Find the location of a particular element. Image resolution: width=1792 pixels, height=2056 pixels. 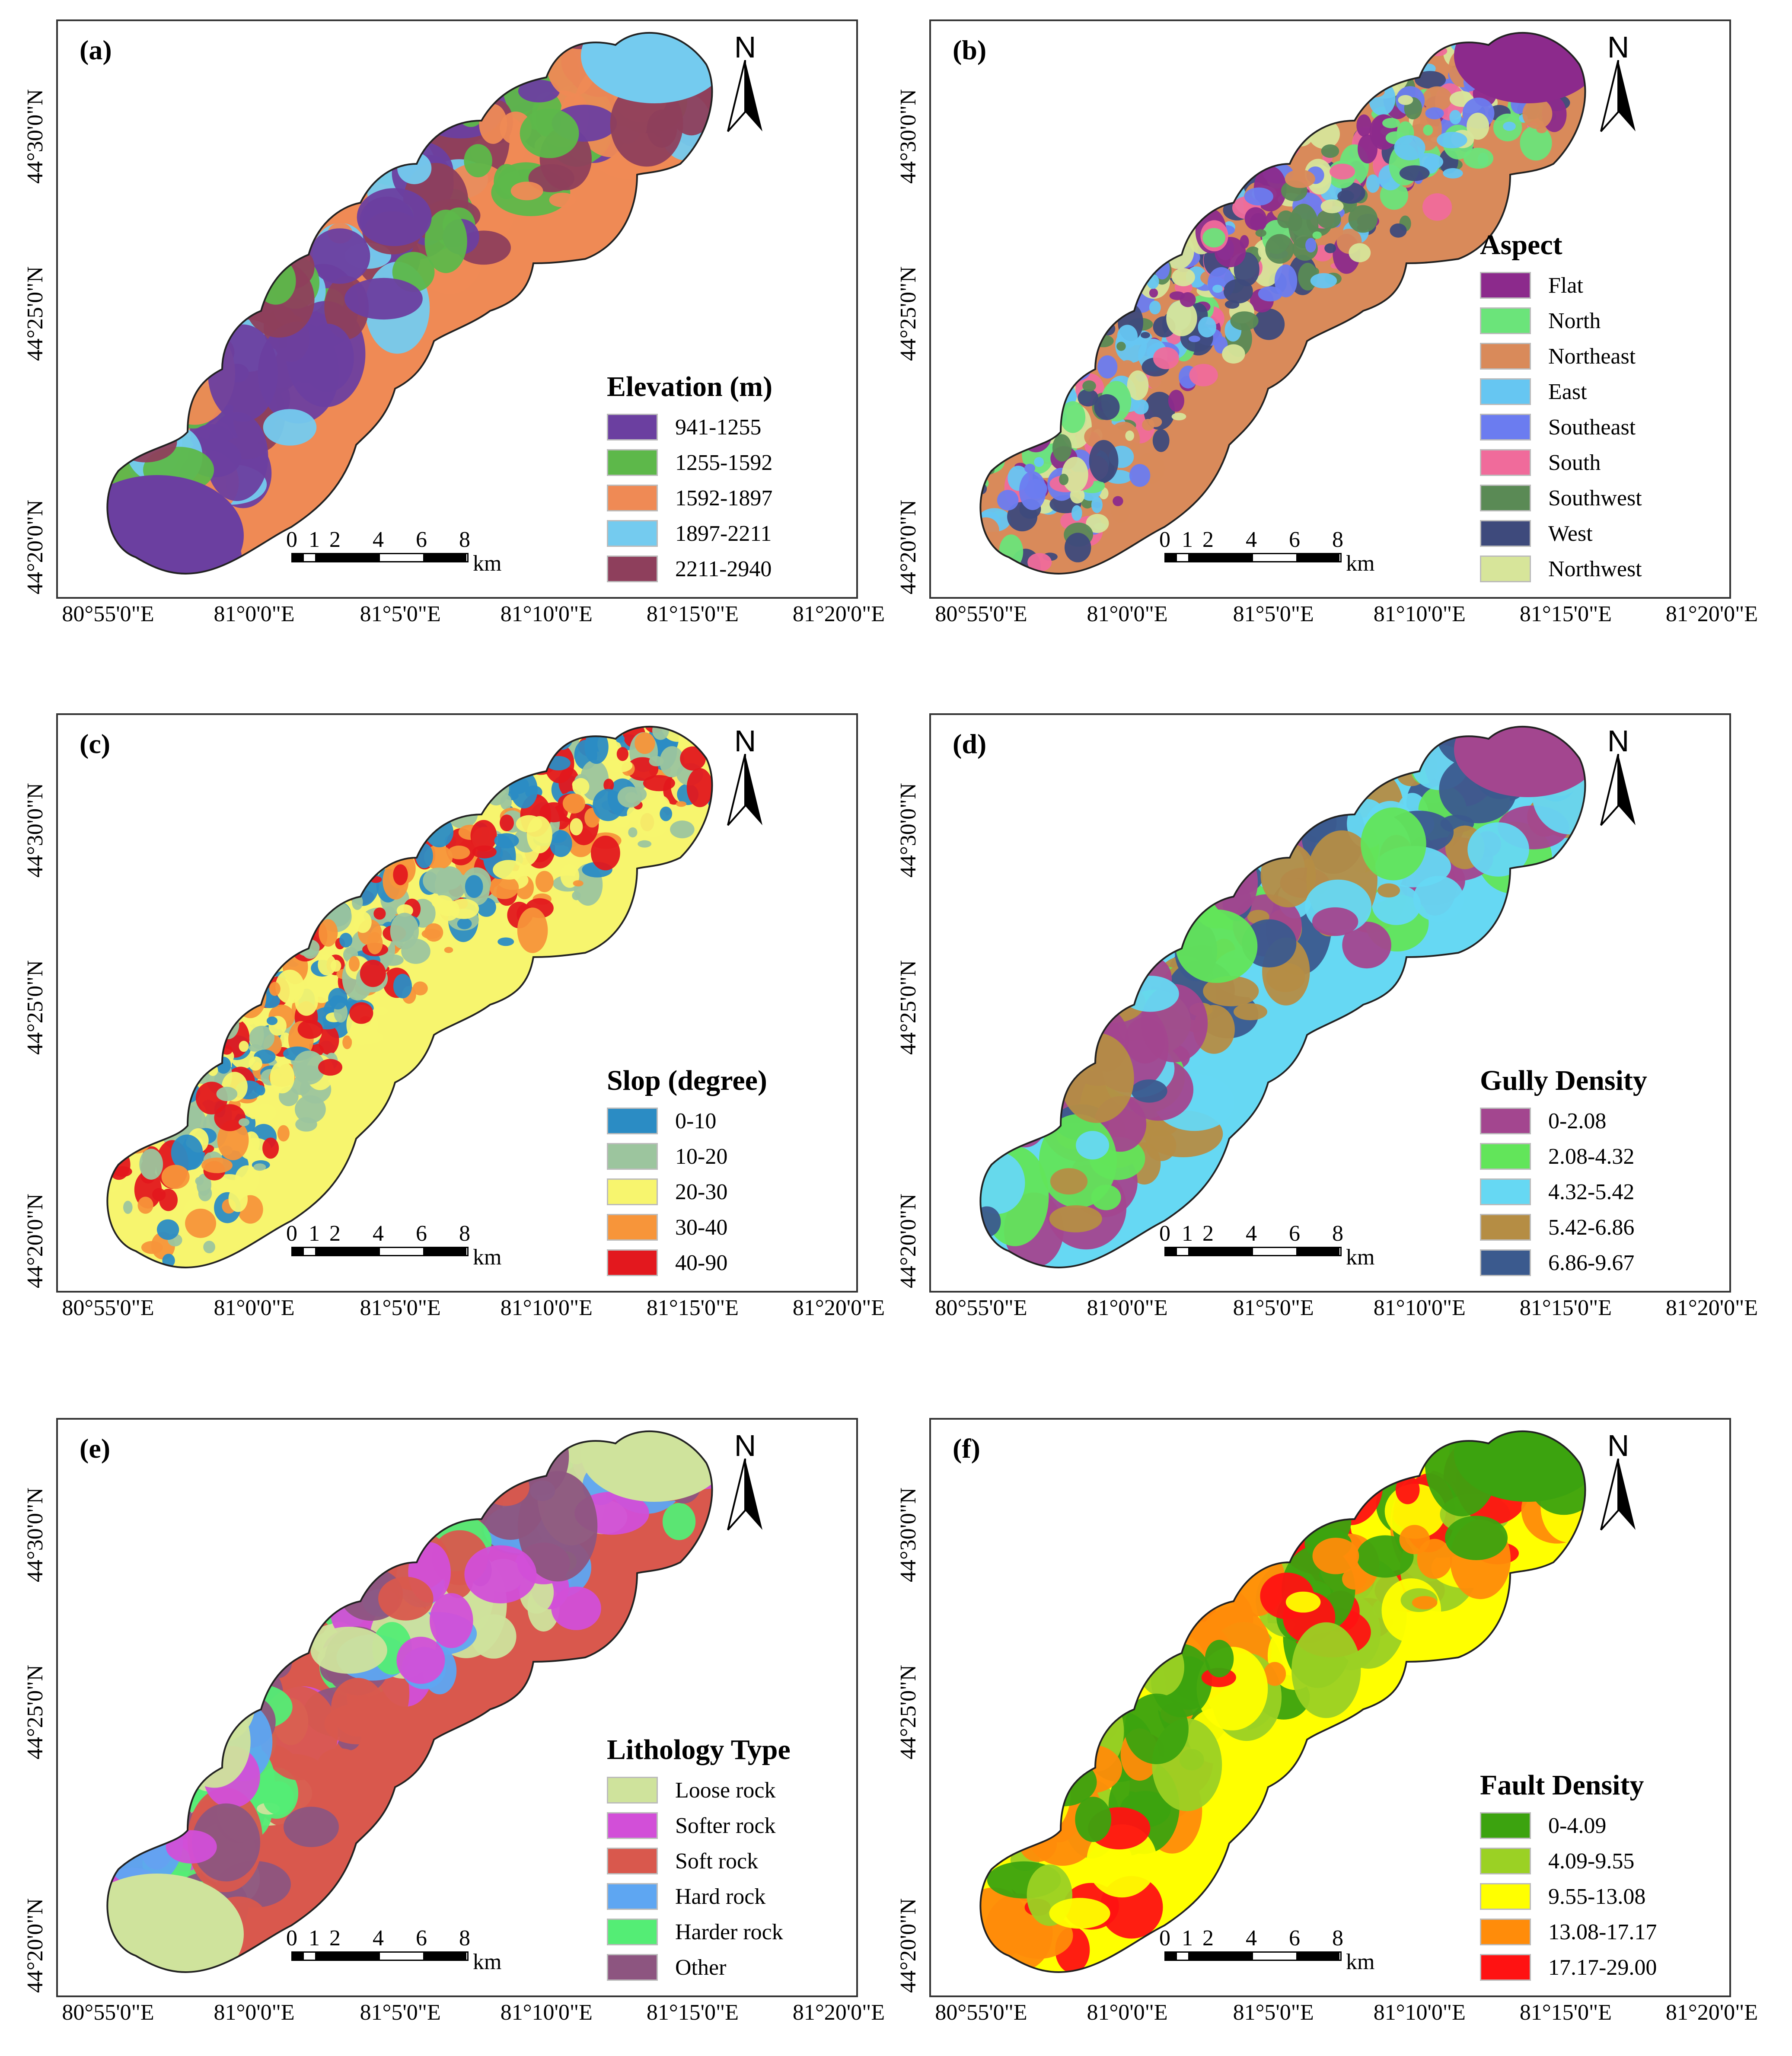

y-tick-label: 44°20'0"N is located at coordinates (35, 1241).